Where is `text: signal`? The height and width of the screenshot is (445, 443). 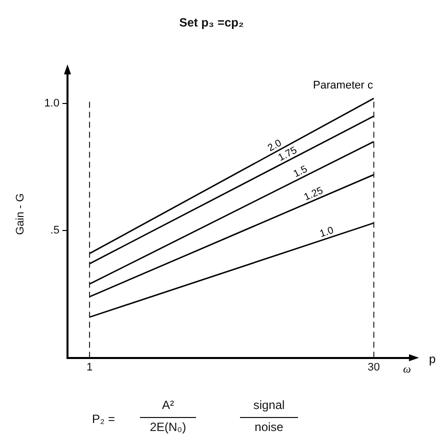 text: signal is located at coordinates (269, 405).